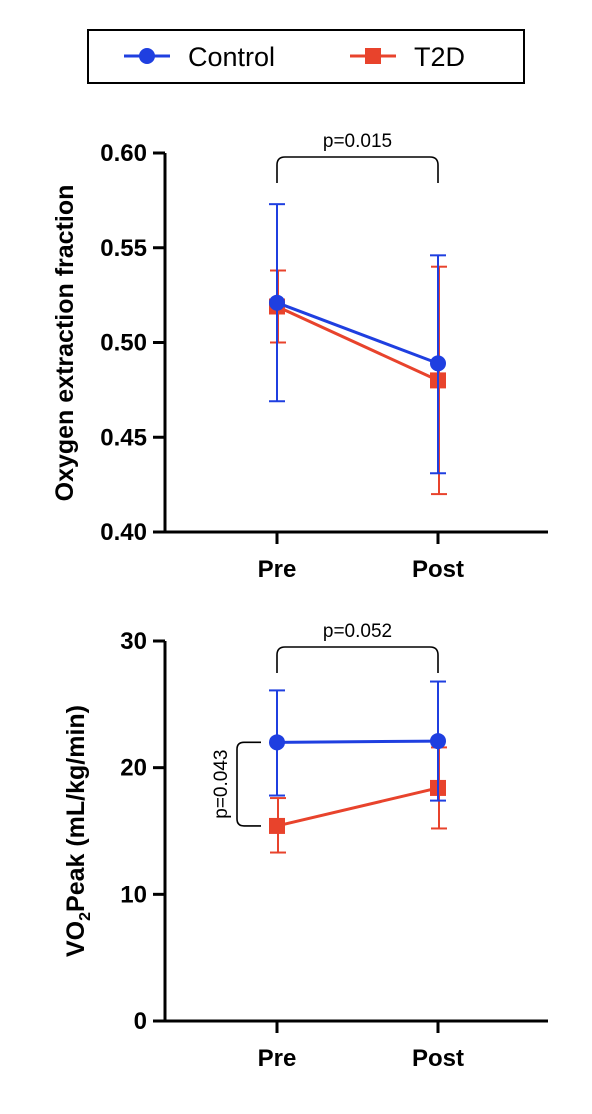  Describe the element at coordinates (306, 56) in the screenshot. I see `legend: Control T2D` at that location.